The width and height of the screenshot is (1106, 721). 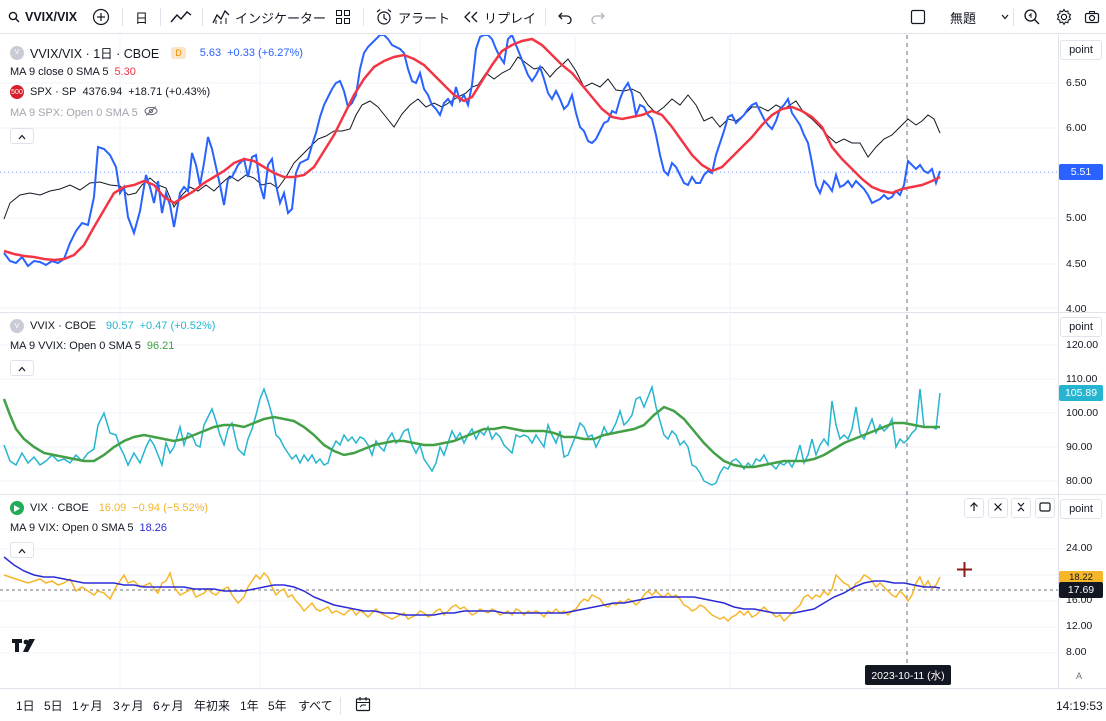 I want to click on symbol-search-button: VVIX/VIX, so click(x=42, y=17).